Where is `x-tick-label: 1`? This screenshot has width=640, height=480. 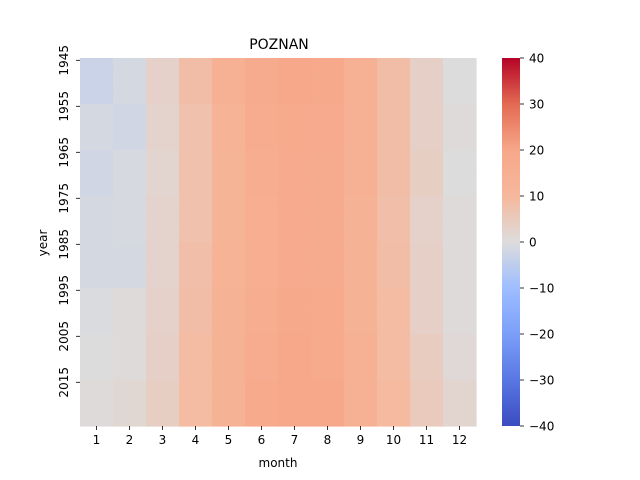
x-tick-label: 1 is located at coordinates (97, 440).